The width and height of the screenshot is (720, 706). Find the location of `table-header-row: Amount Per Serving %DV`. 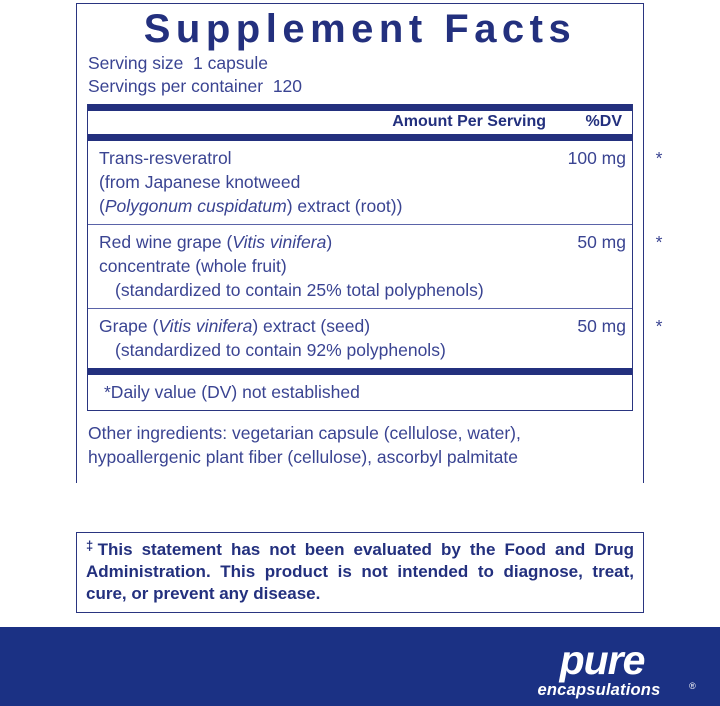

table-header-row: Amount Per Serving %DV is located at coordinates (360, 122).